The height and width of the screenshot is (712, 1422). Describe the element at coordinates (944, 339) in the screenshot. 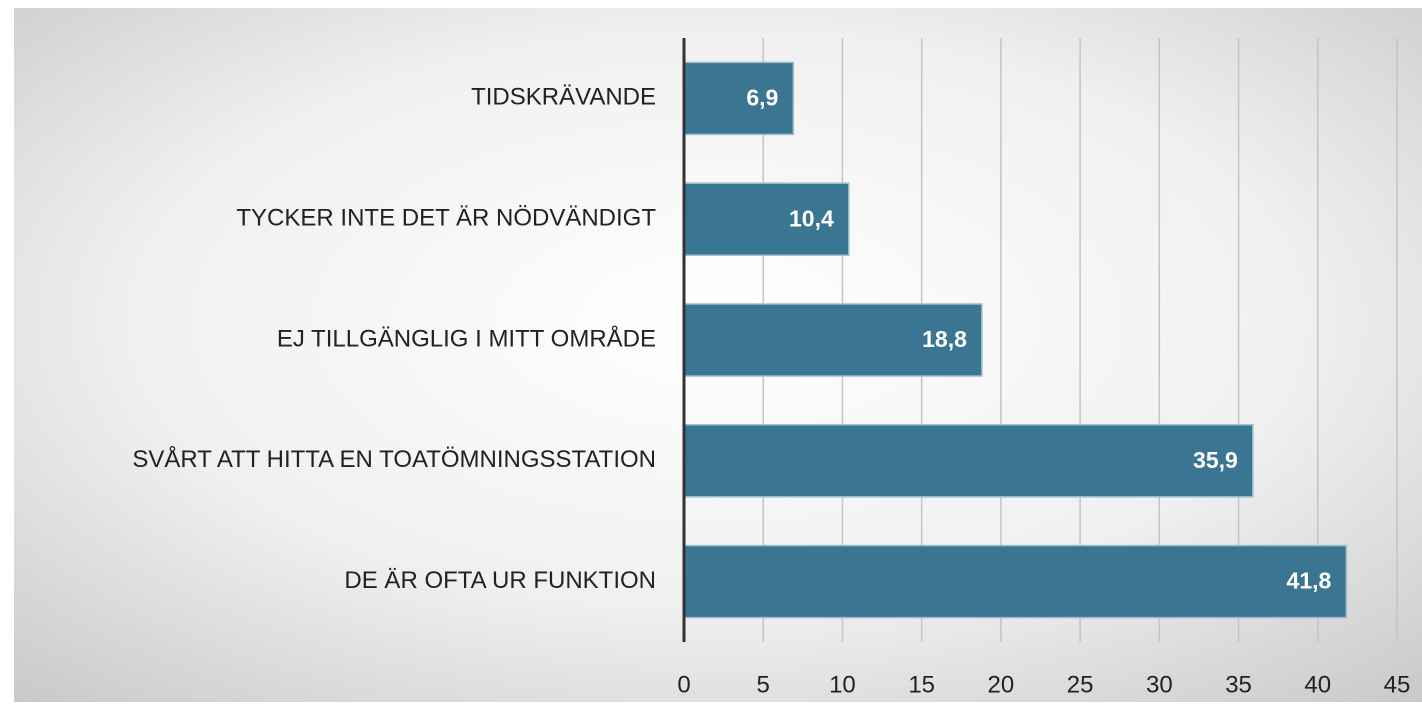

I see `value-label: 18,8` at that location.